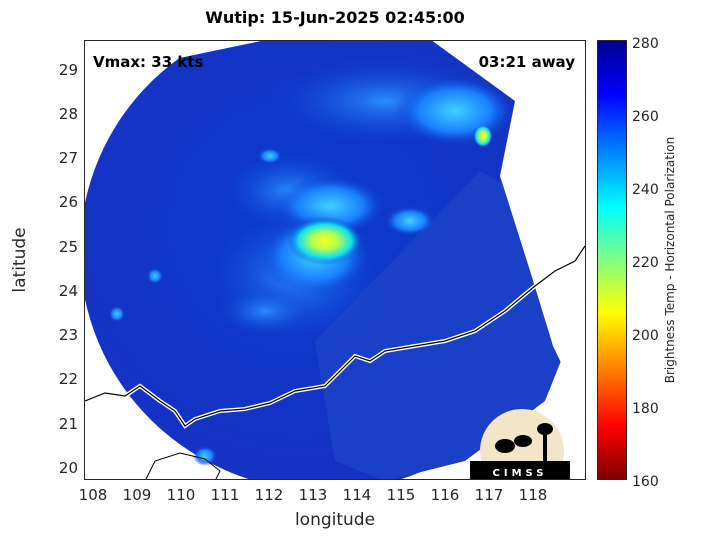  Describe the element at coordinates (357, 495) in the screenshot. I see `x-tick: 114` at that location.